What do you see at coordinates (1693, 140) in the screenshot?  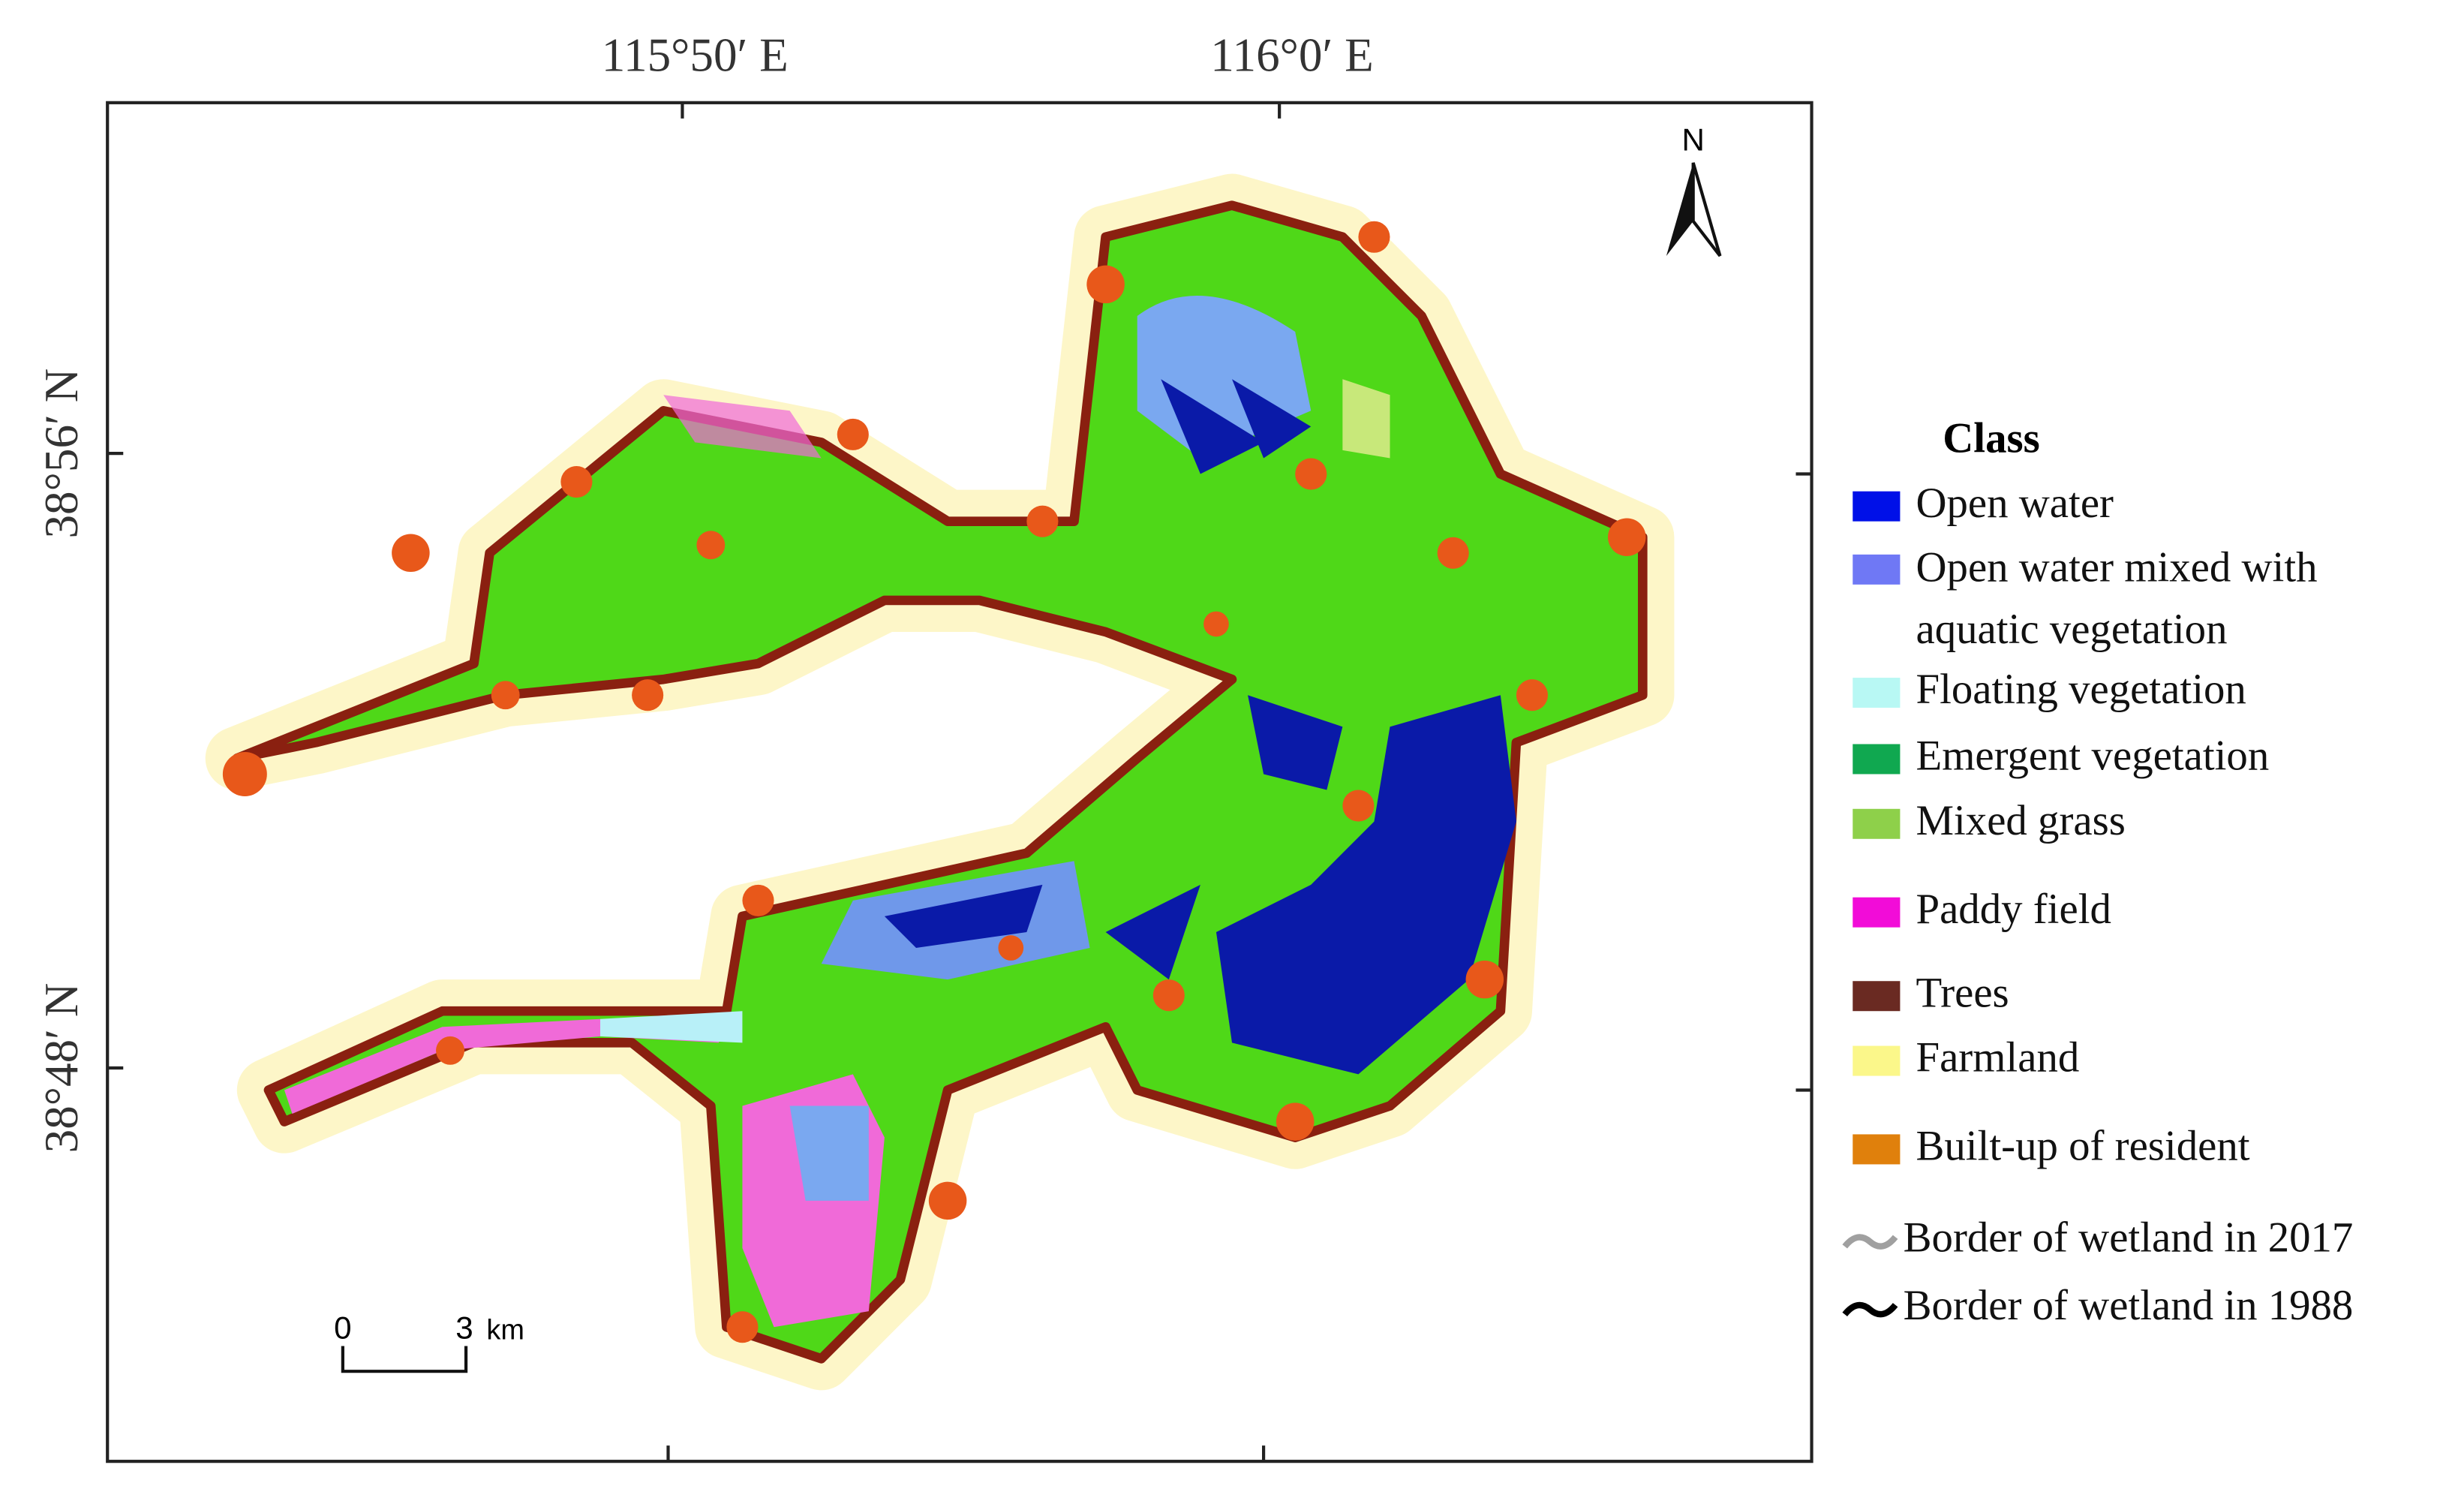 I see `north-label: N` at bounding box center [1693, 140].